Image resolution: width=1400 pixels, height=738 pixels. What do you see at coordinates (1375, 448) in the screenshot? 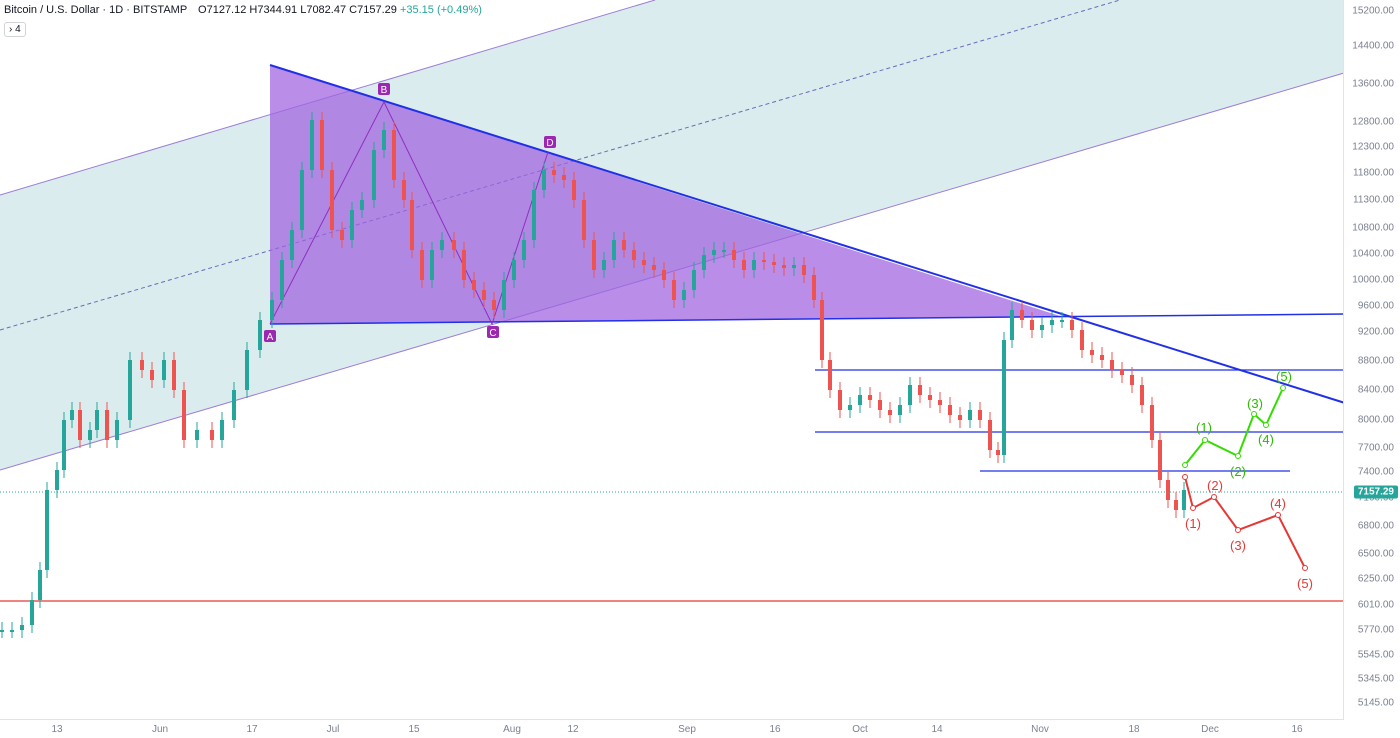
I see `price-axis-label: 7700.00` at bounding box center [1375, 448].